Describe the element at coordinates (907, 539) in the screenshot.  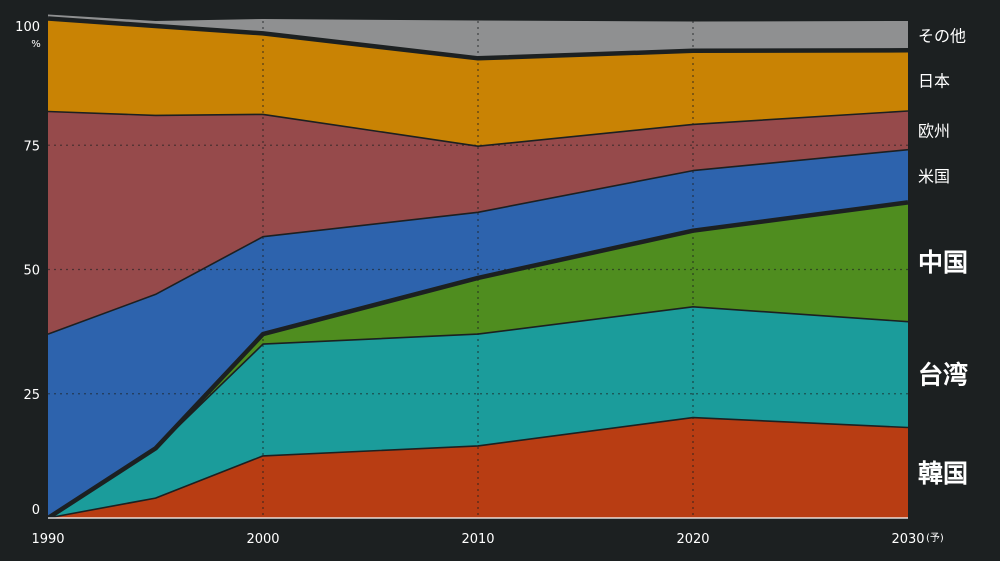
I see `x-tick-label-2030: 2030` at that location.